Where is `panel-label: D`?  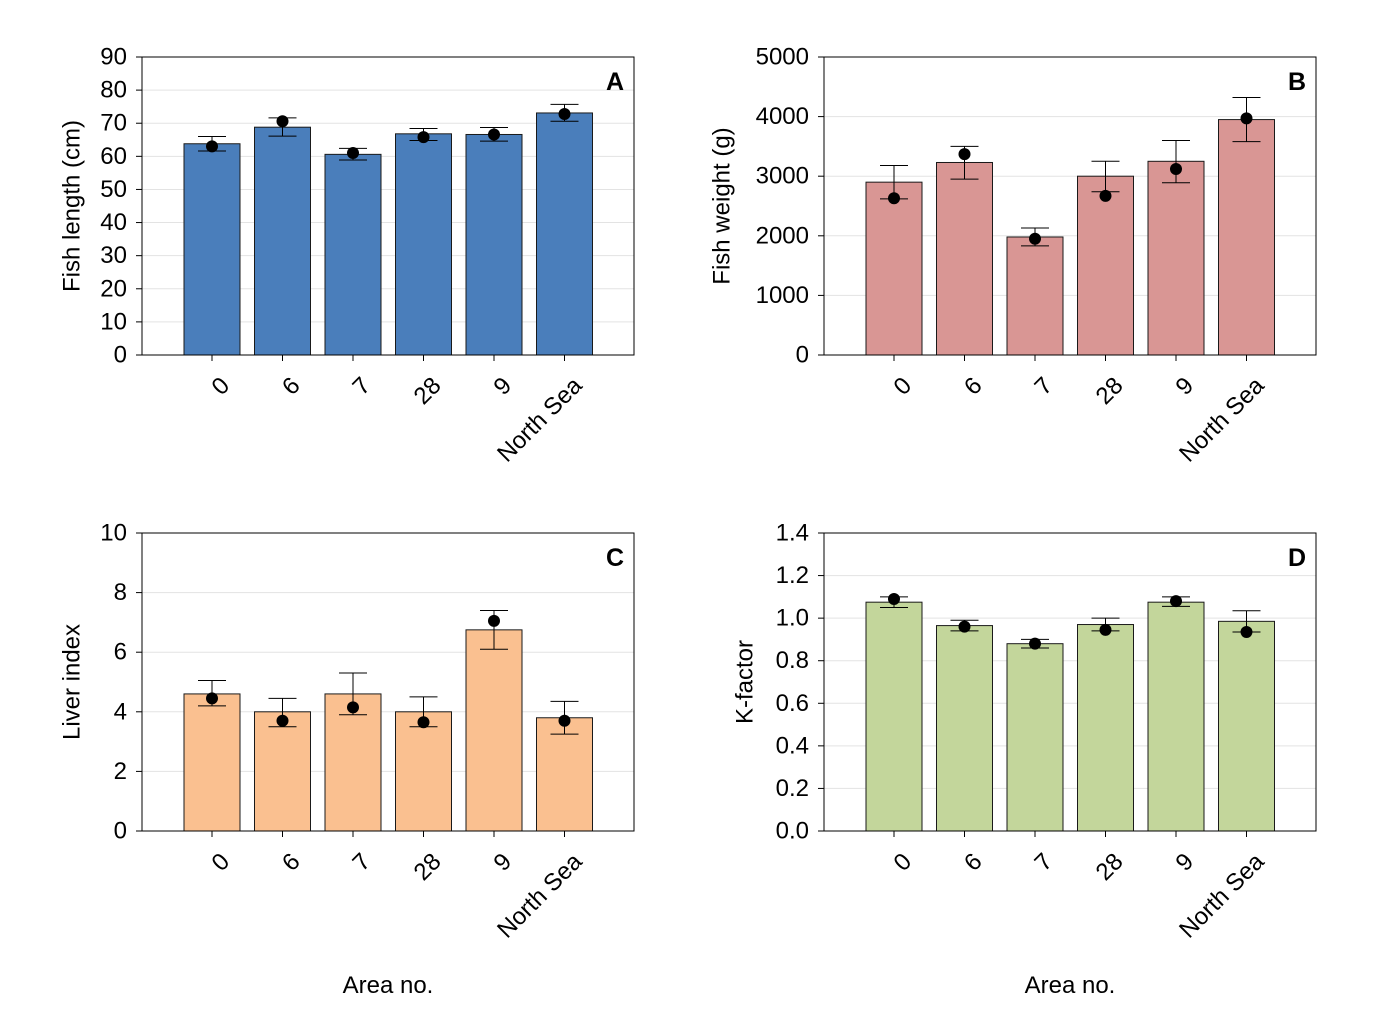
panel-label: D is located at coordinates (1297, 558).